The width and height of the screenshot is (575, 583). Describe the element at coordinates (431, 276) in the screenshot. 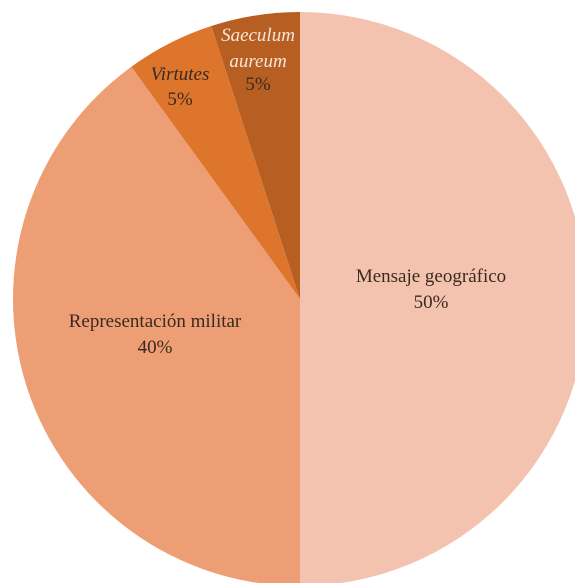

I see `slice-label-0: Mensaje geográfico` at that location.